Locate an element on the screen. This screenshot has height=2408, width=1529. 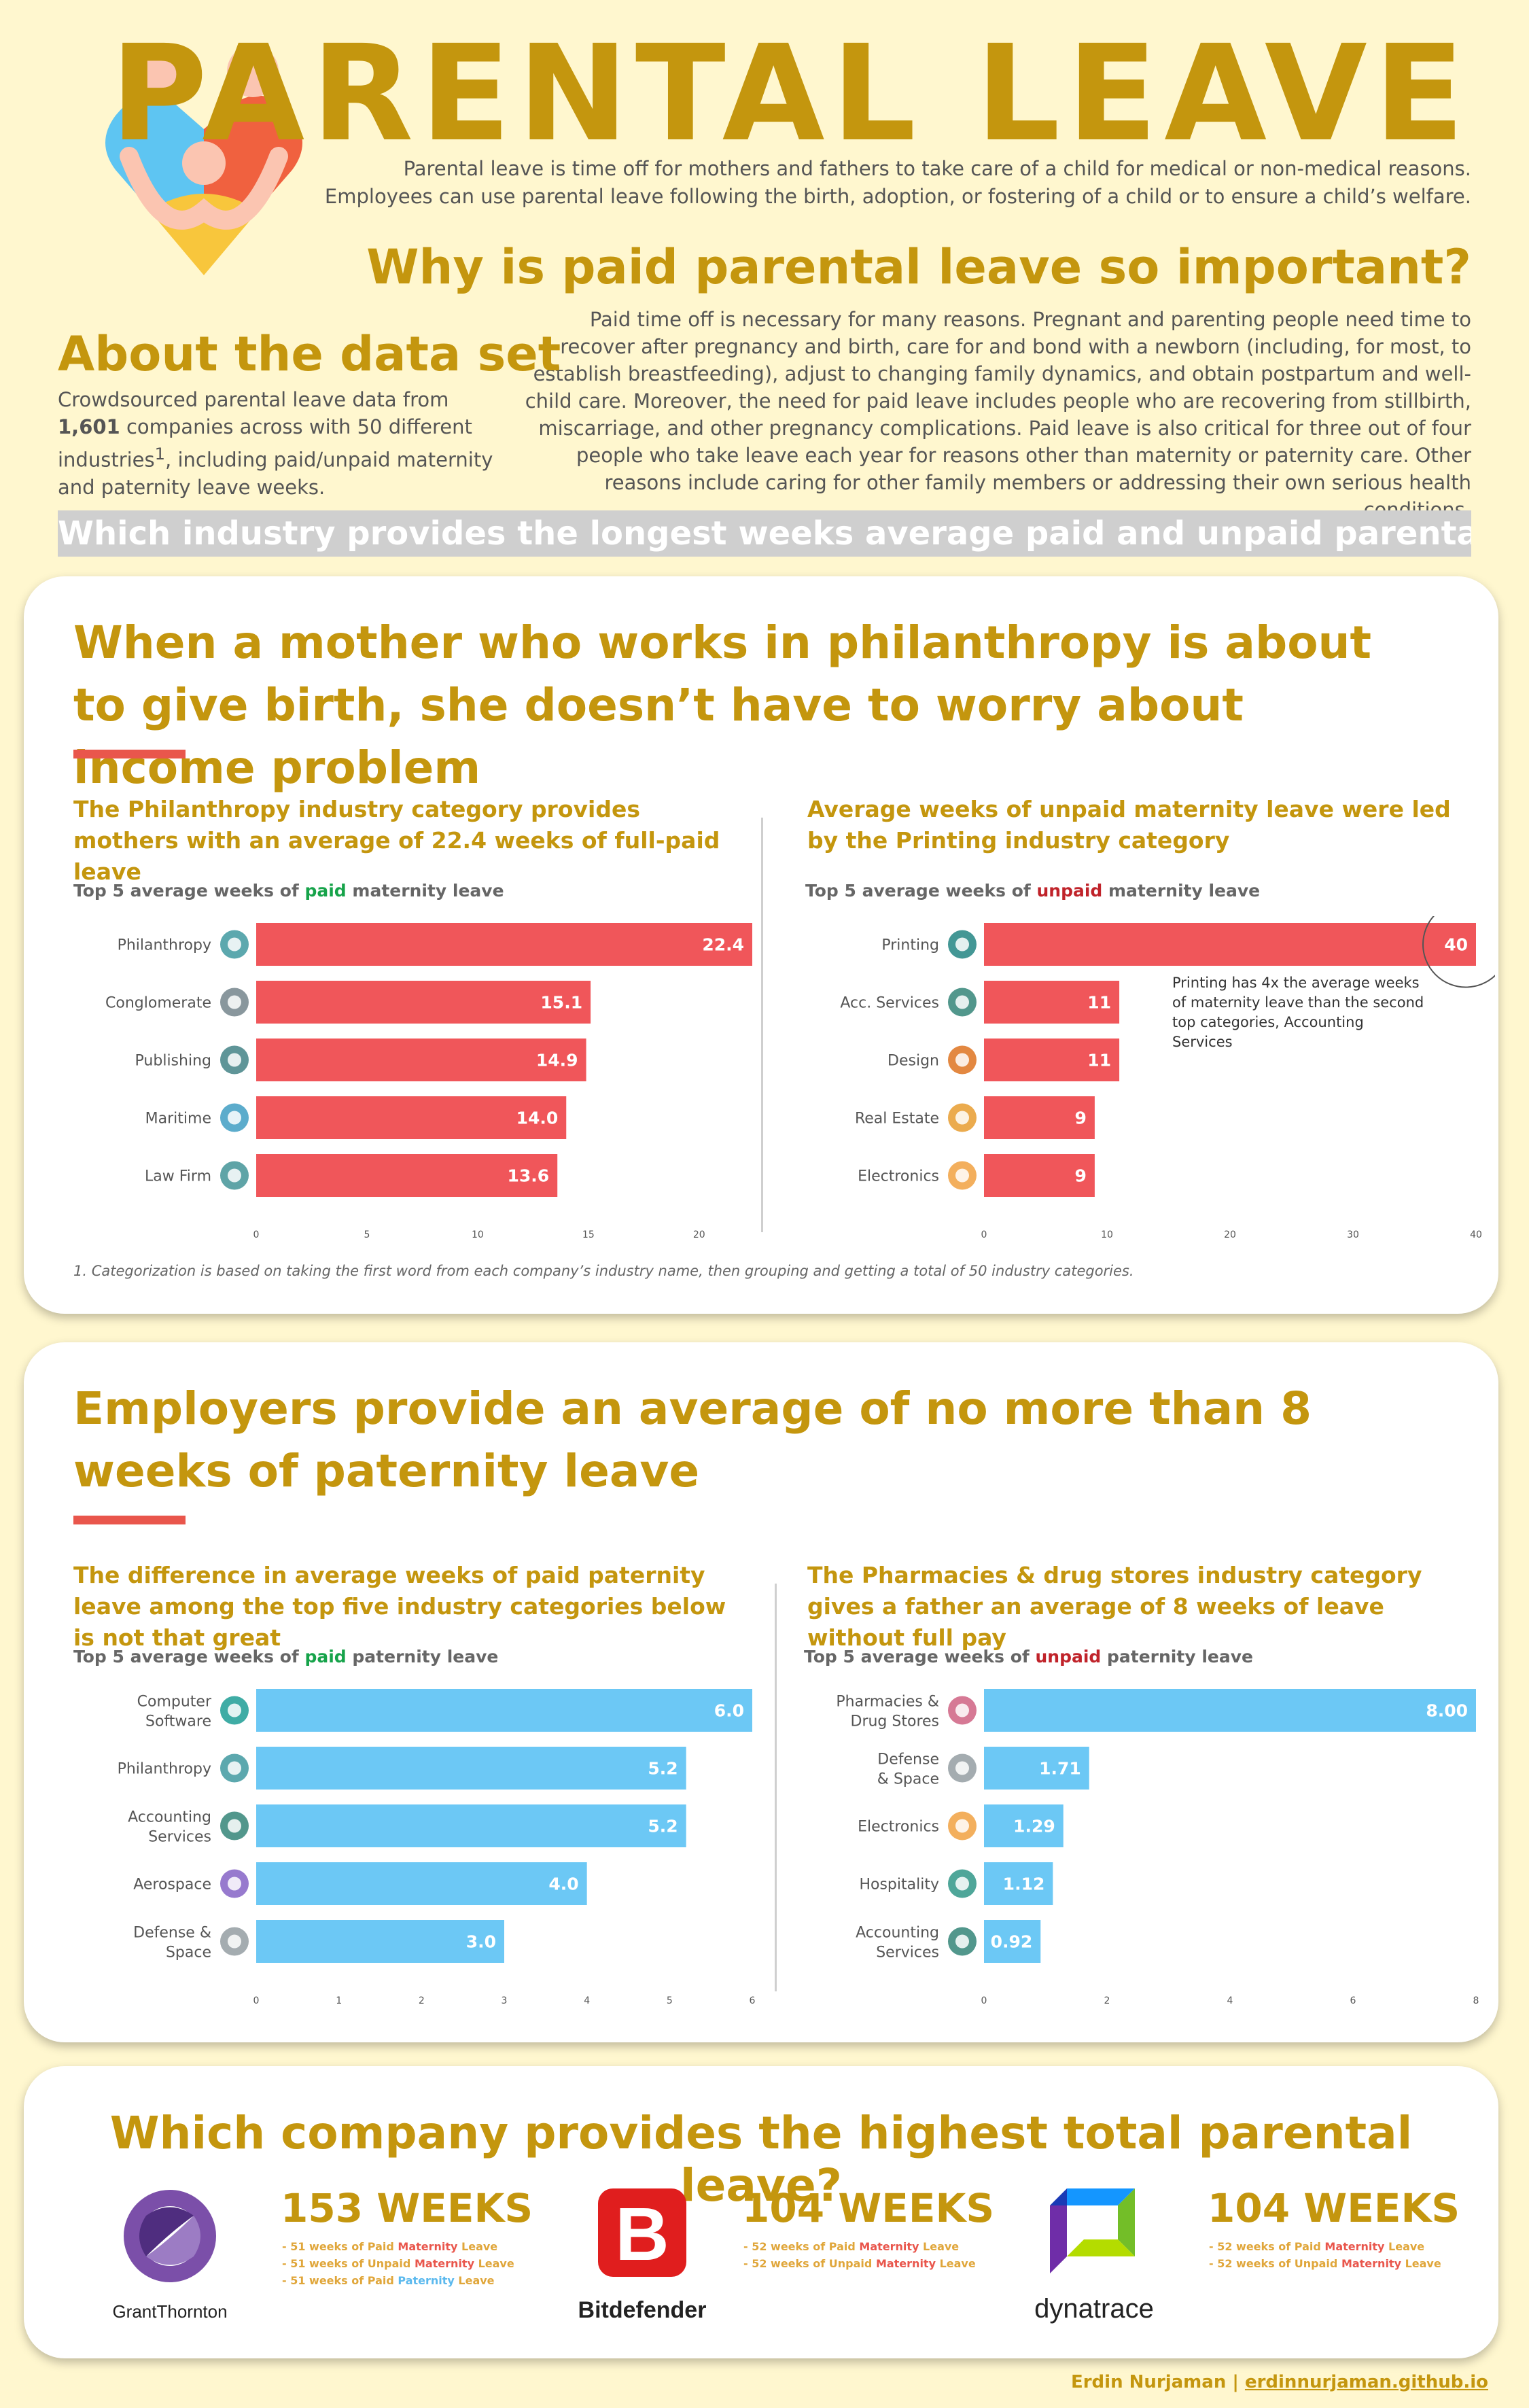
detail-text: - 52 weeks of Paid is located at coordinates (1267, 2246).